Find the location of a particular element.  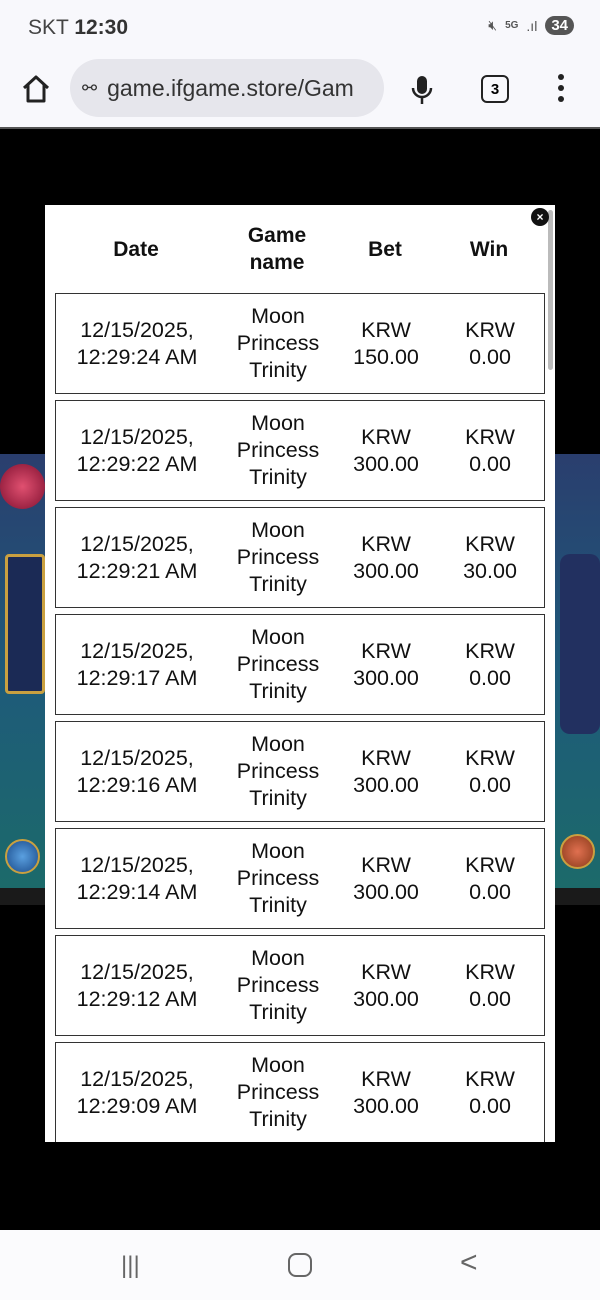

home-nav-icon is located at coordinates (300, 1265).